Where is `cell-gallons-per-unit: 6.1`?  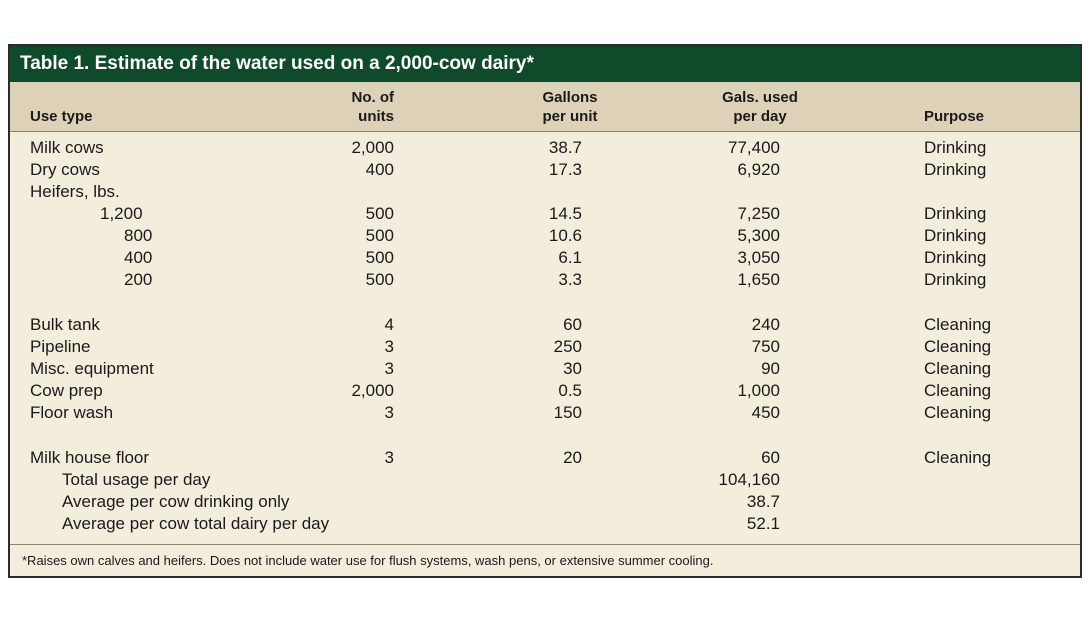 cell-gallons-per-unit: 6.1 is located at coordinates (570, 257).